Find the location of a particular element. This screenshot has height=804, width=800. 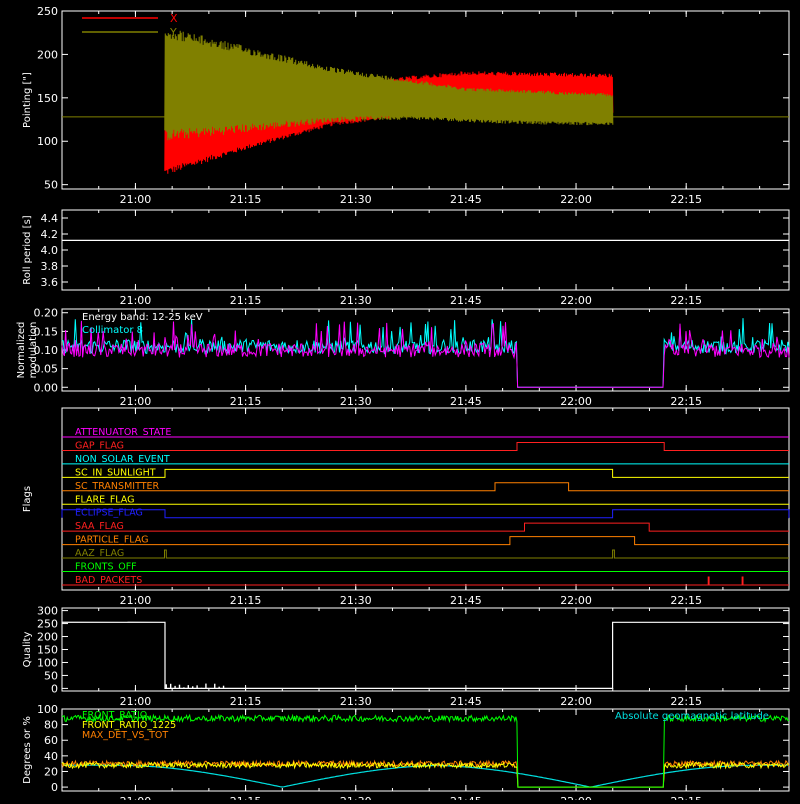

y-tick-label: 0.05 is located at coordinates (46, 369).